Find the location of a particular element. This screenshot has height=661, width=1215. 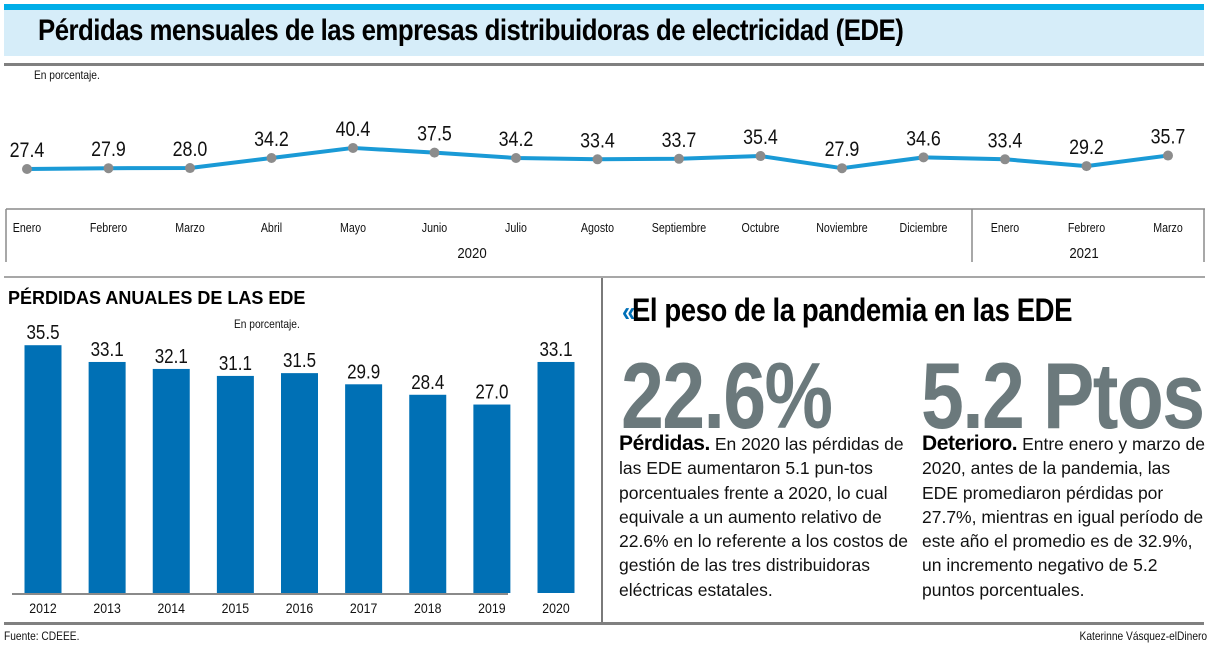

bar-data-label: 32.1 is located at coordinates (171, 356).